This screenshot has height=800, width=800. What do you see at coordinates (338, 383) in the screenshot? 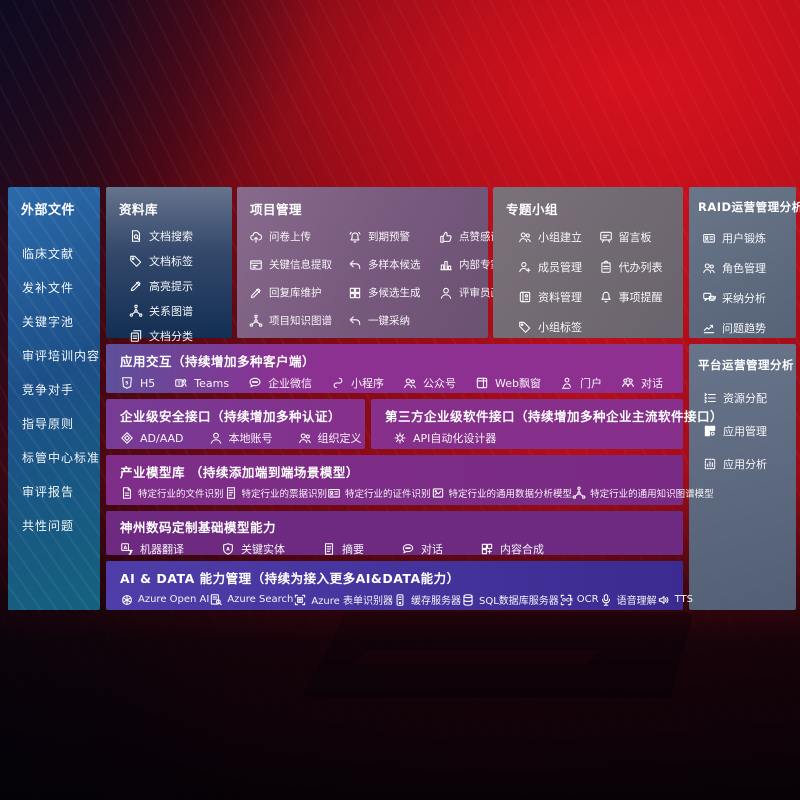
I see `mini-program-icon` at bounding box center [338, 383].